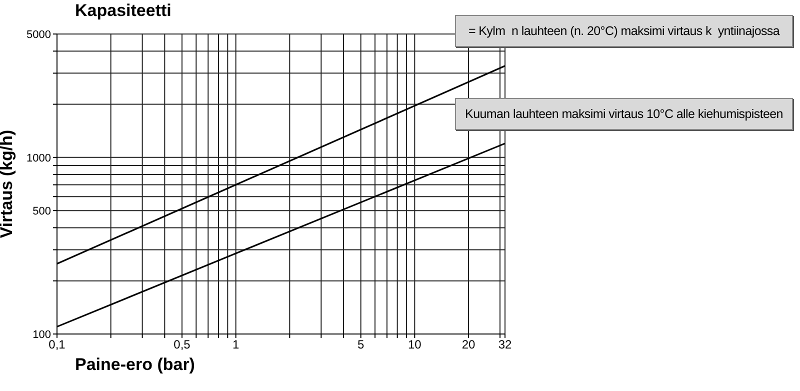 Image resolution: width=800 pixels, height=391 pixels. I want to click on annotation: Kuuman lauhteen maksimi virtaus 10°C alle kiehumispisteen, so click(624, 114).